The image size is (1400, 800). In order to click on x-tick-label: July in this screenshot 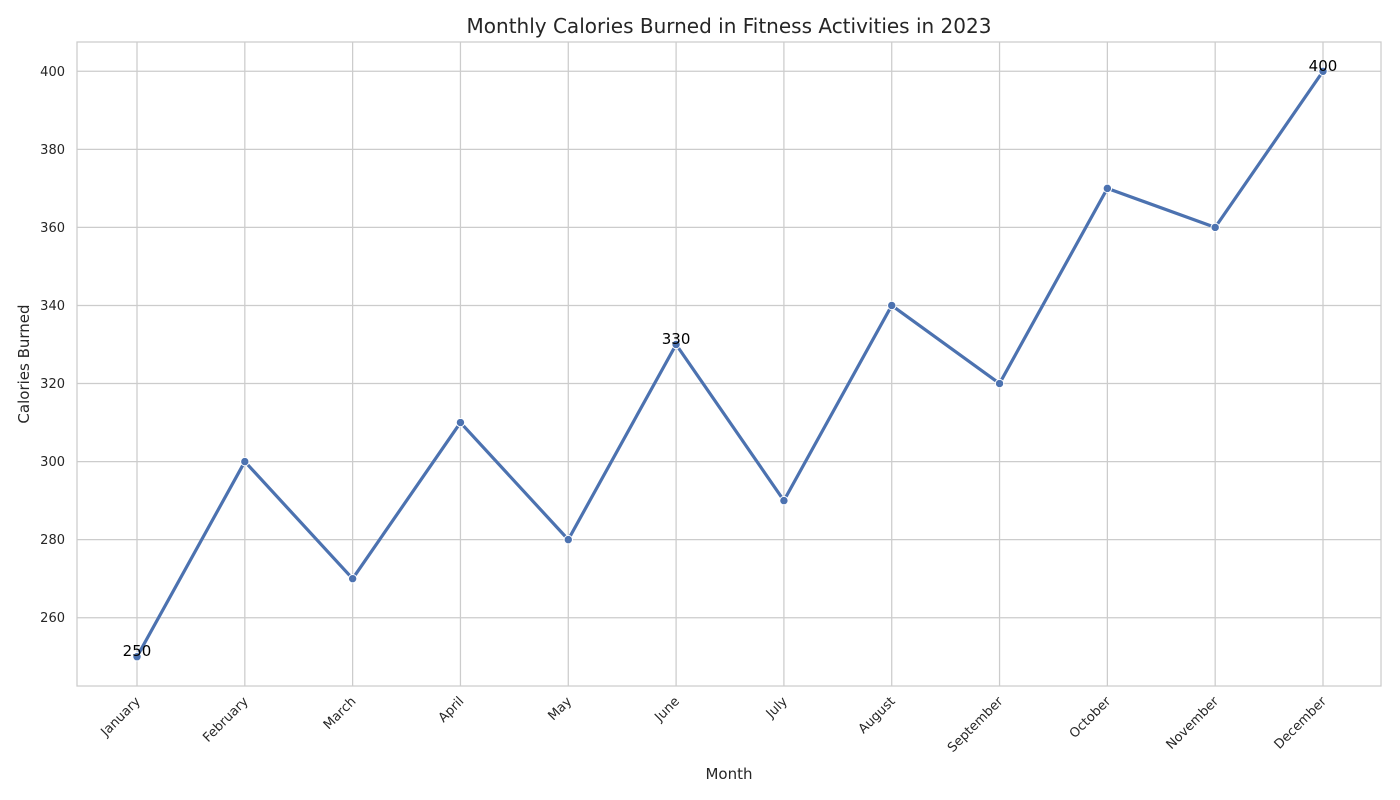, I will do `click(777, 708)`.